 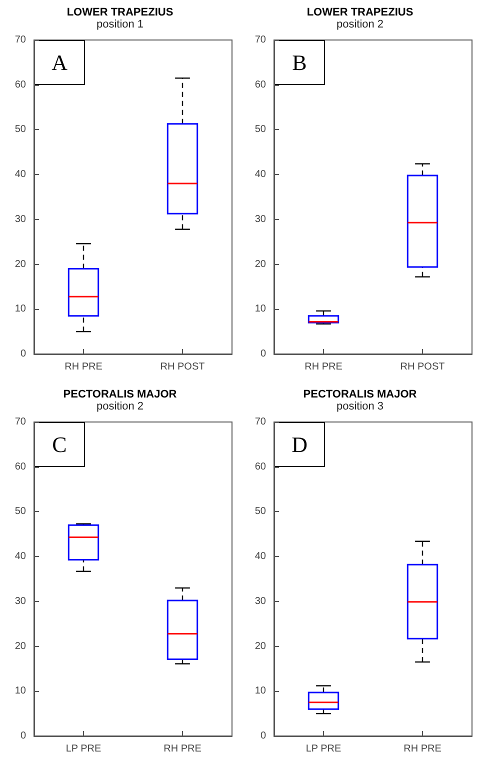 What do you see at coordinates (299, 62) in the screenshot?
I see `annotation: B` at bounding box center [299, 62].